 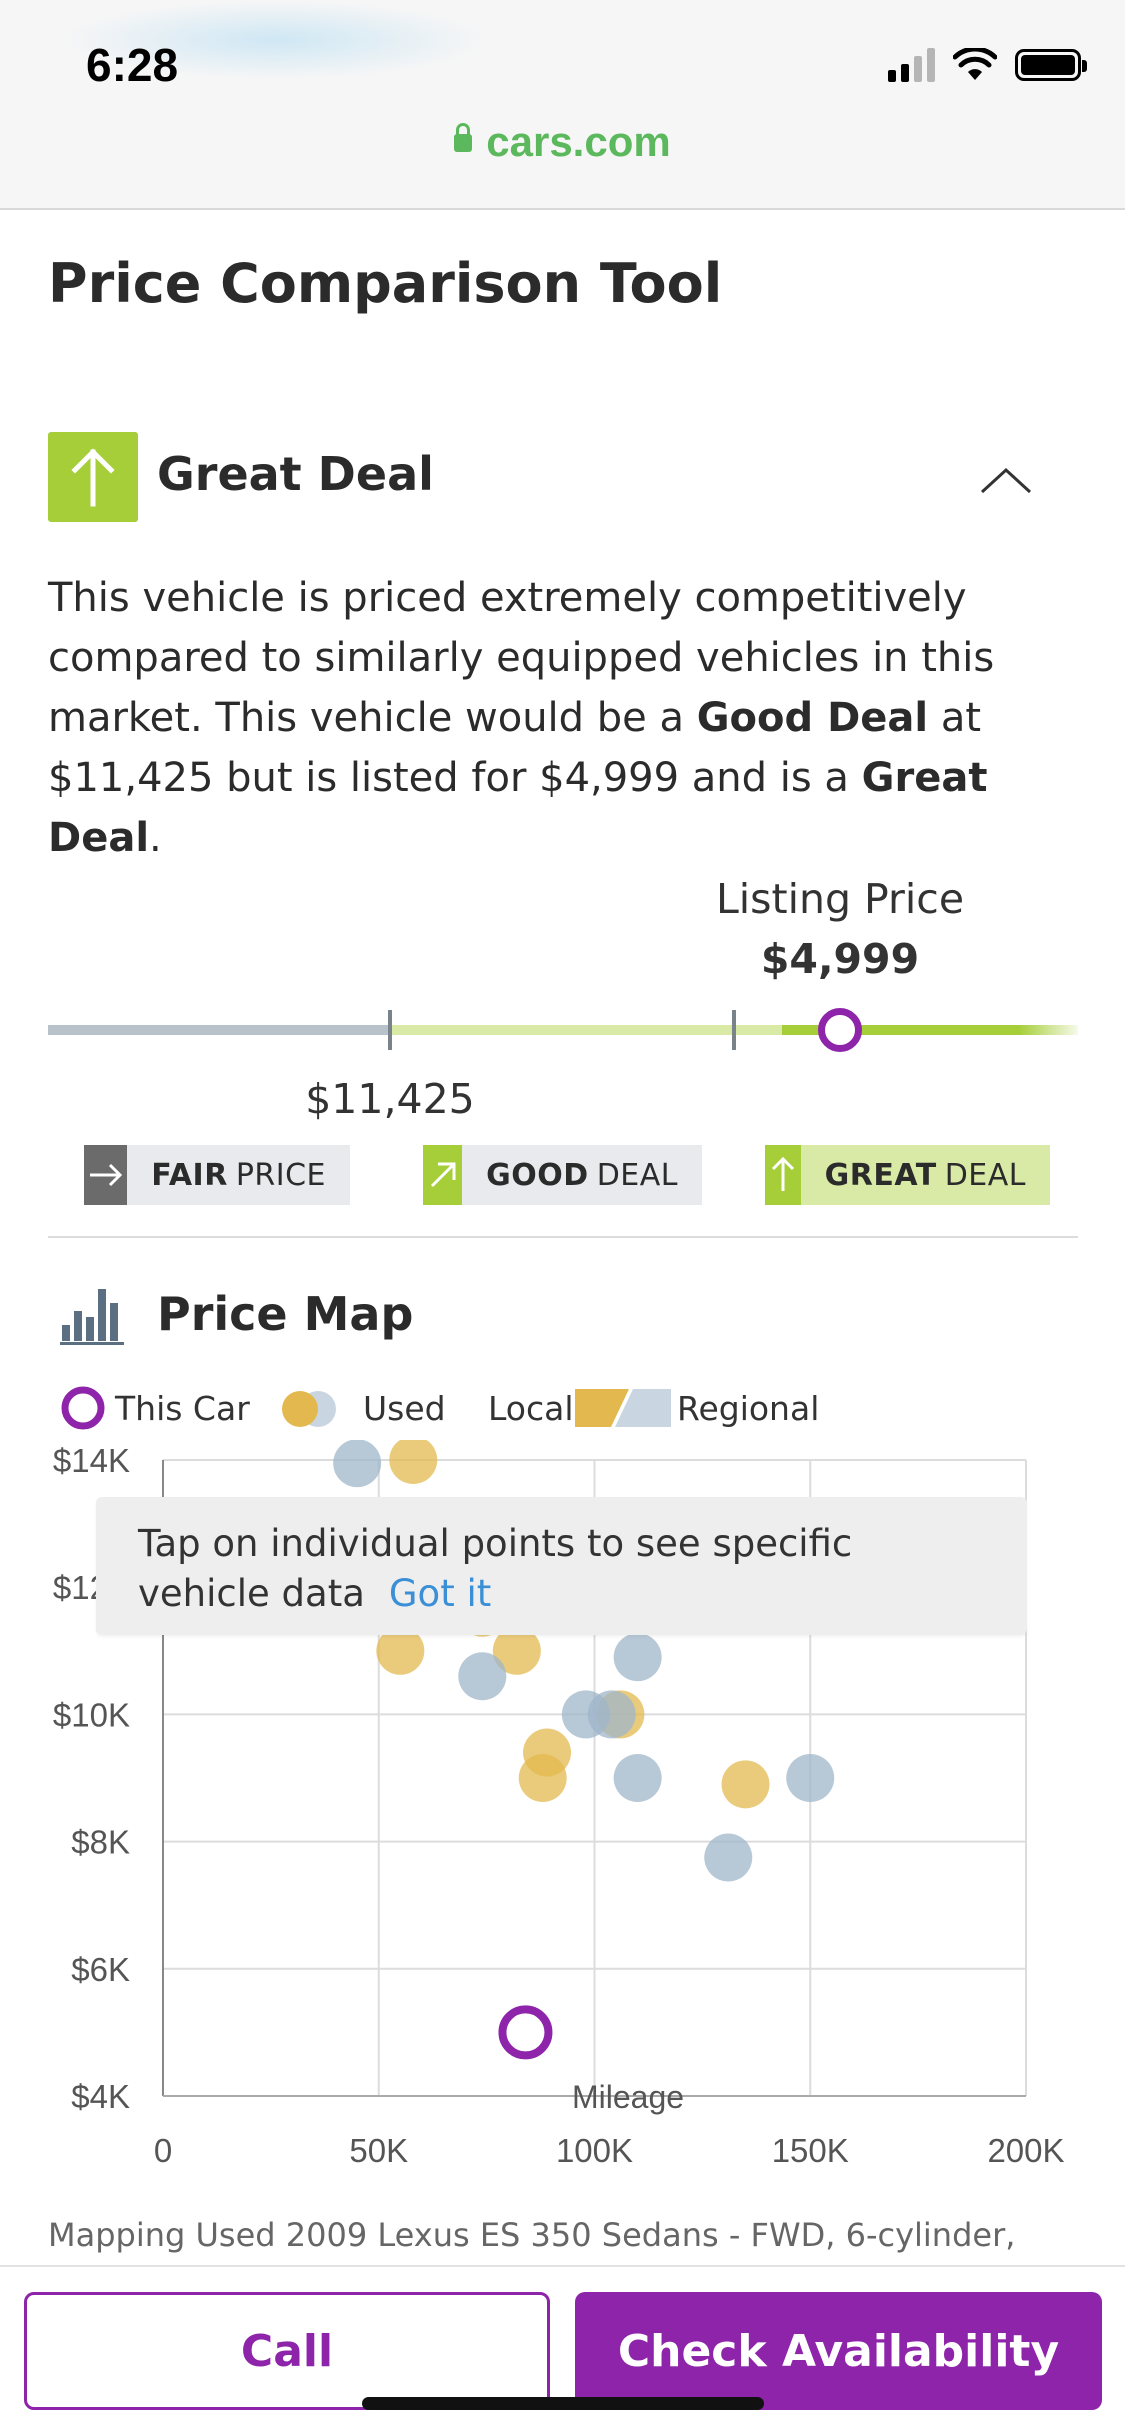 What do you see at coordinates (100, 1969) in the screenshot?
I see `y-tick-label: $6K` at bounding box center [100, 1969].